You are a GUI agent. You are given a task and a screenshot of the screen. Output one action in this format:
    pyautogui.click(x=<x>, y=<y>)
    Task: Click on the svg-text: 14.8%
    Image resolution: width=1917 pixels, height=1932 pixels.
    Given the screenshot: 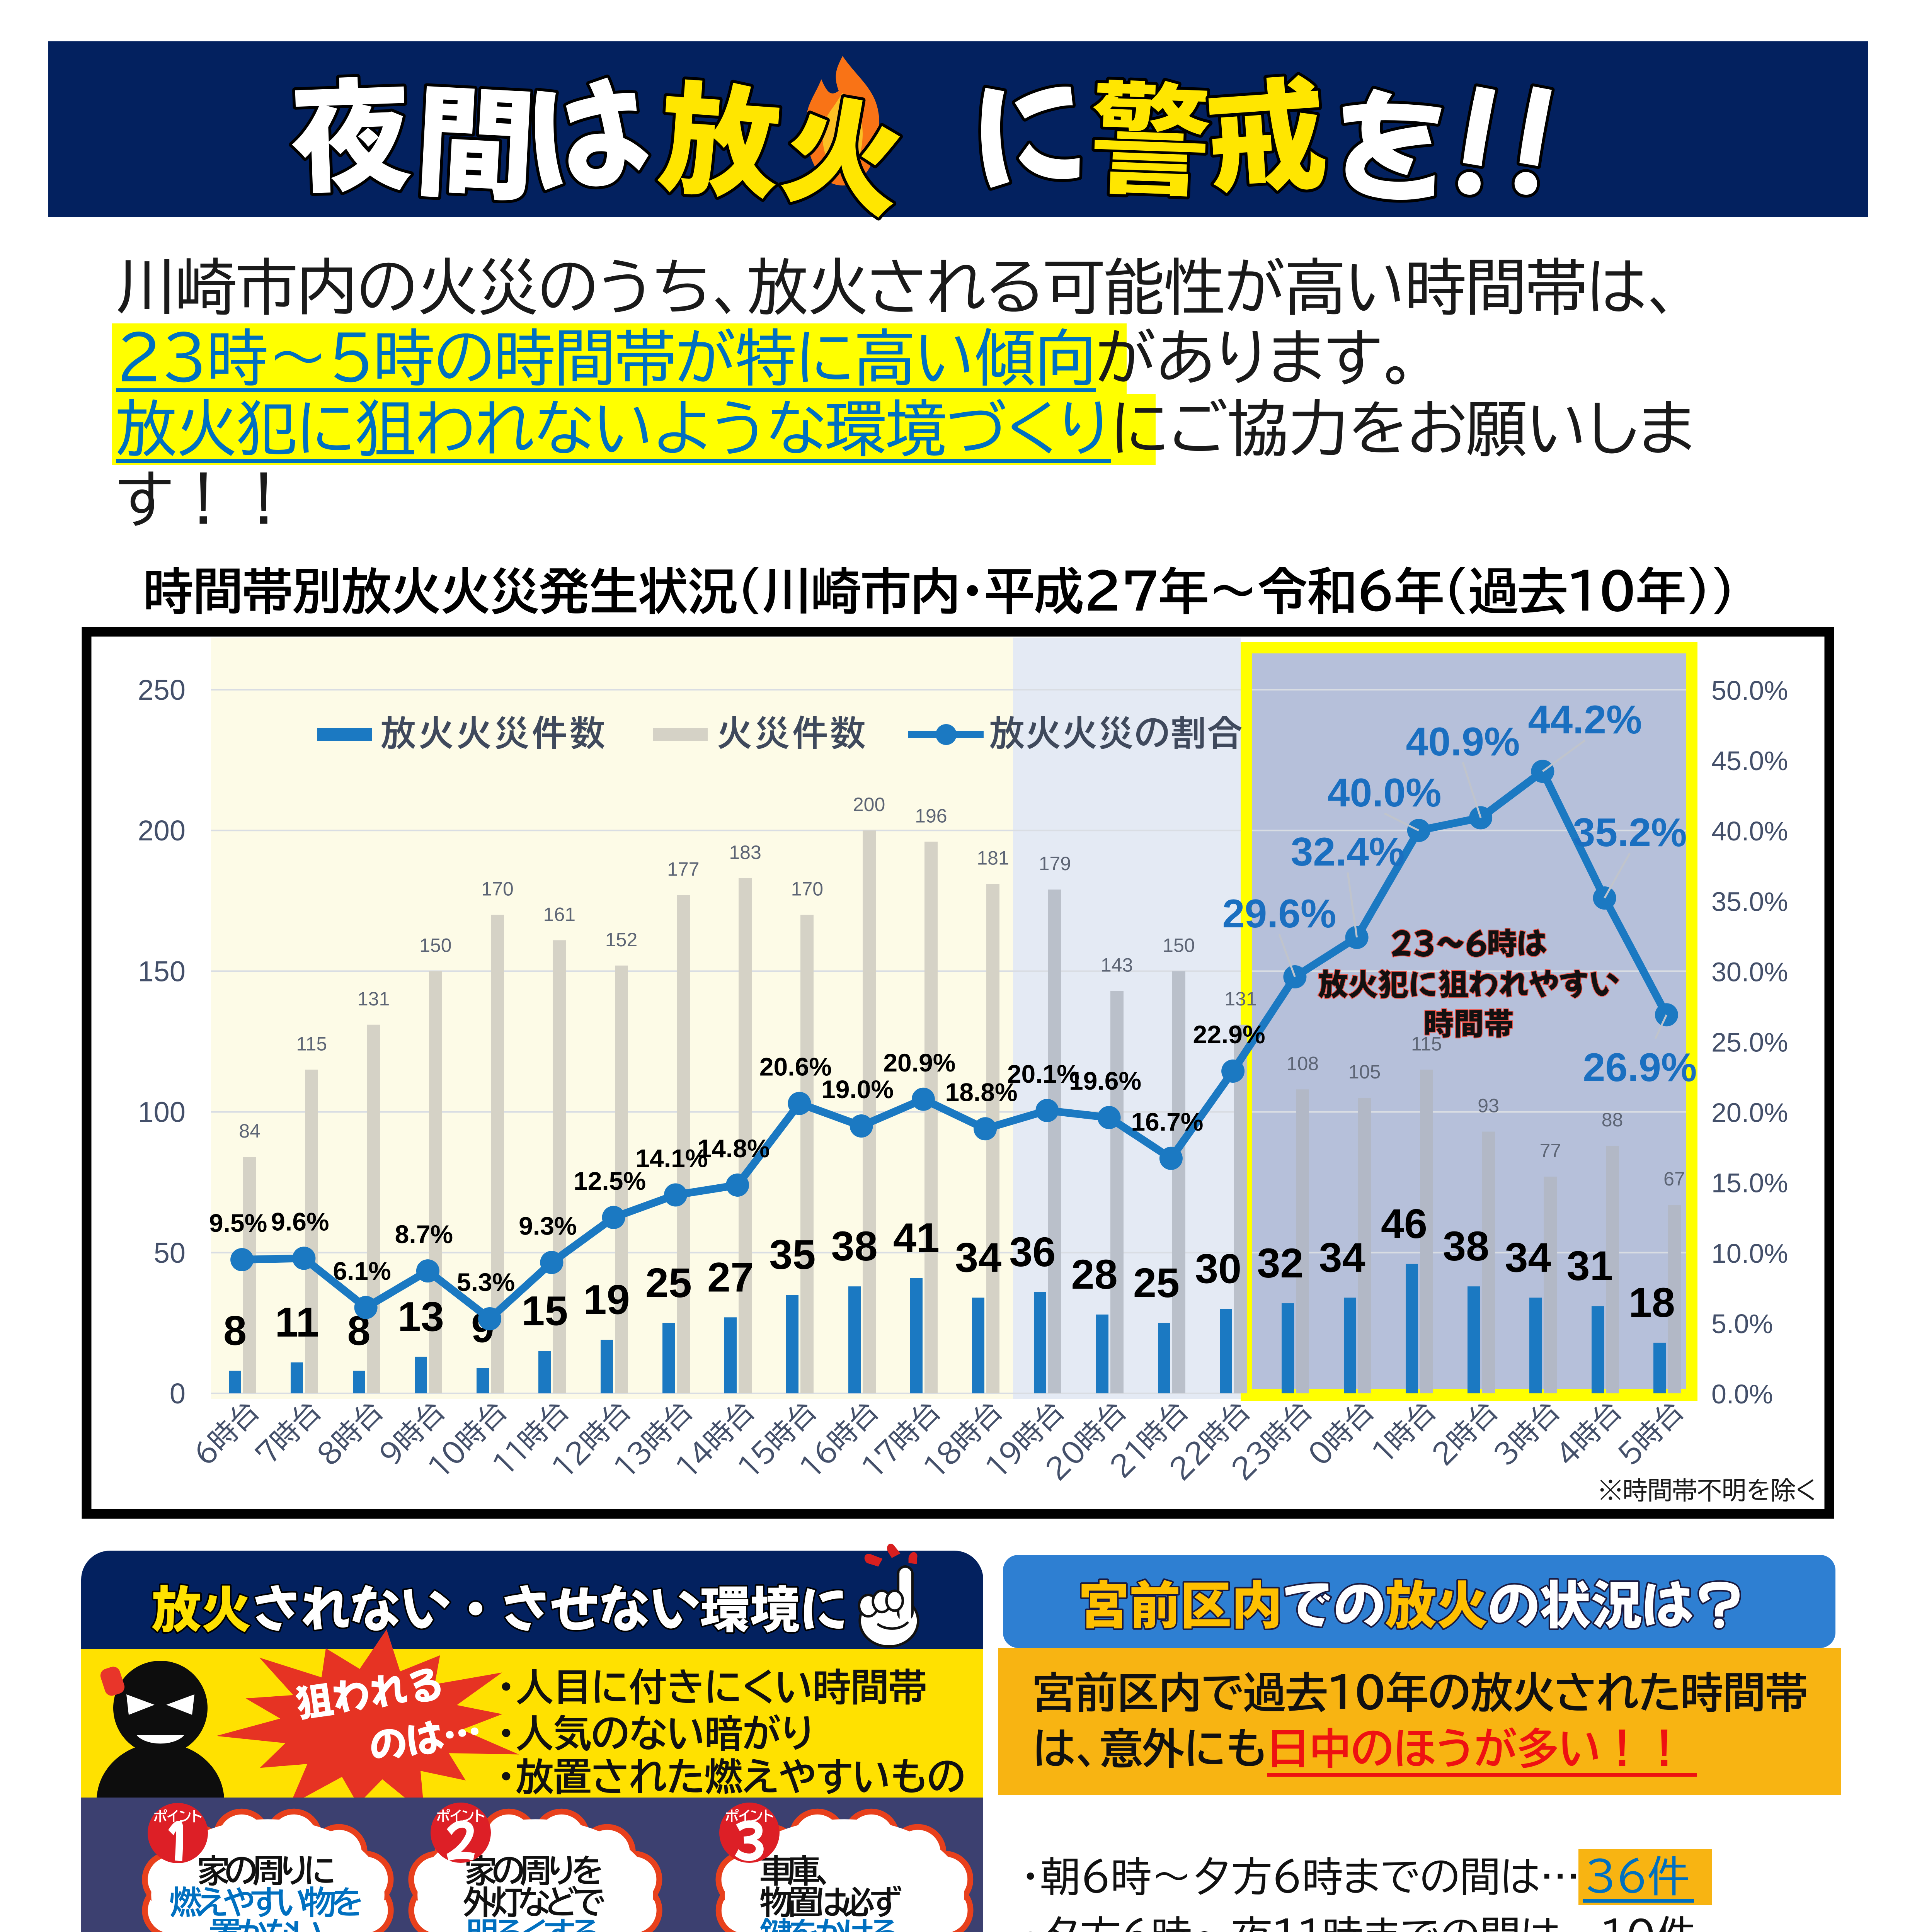 What is the action you would take?
    pyautogui.click(x=734, y=1148)
    